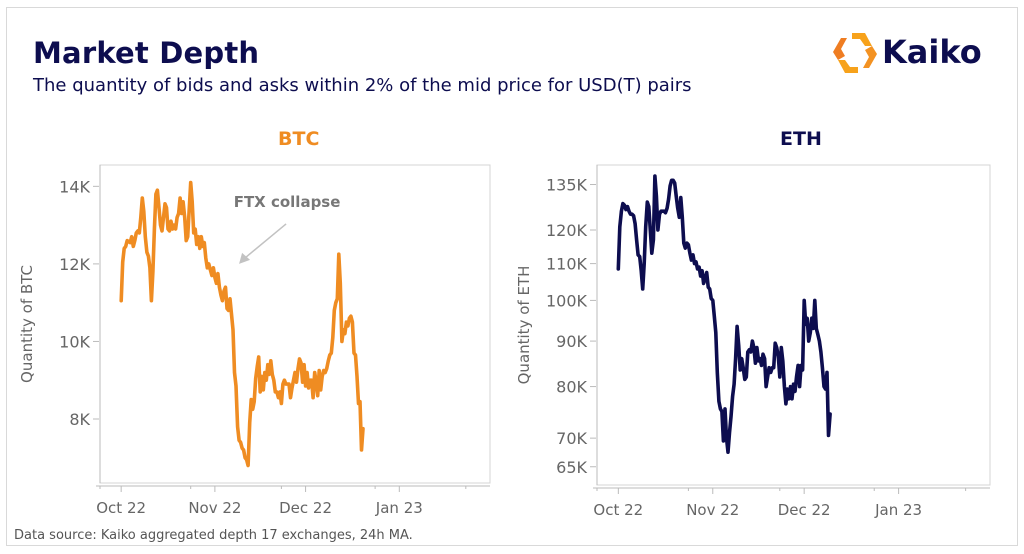 This screenshot has width=1024, height=554. Describe the element at coordinates (74, 264) in the screenshot. I see `y-tick-label: 12K` at that location.